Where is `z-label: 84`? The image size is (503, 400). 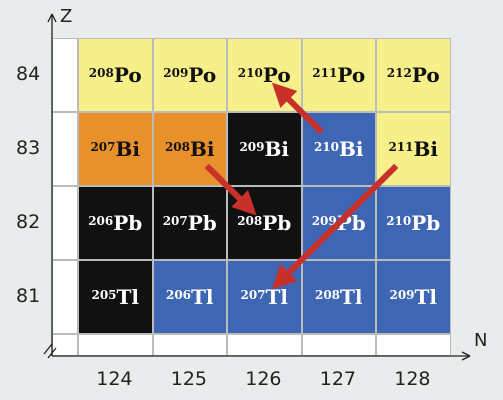 z-label: 84 is located at coordinates (28, 74).